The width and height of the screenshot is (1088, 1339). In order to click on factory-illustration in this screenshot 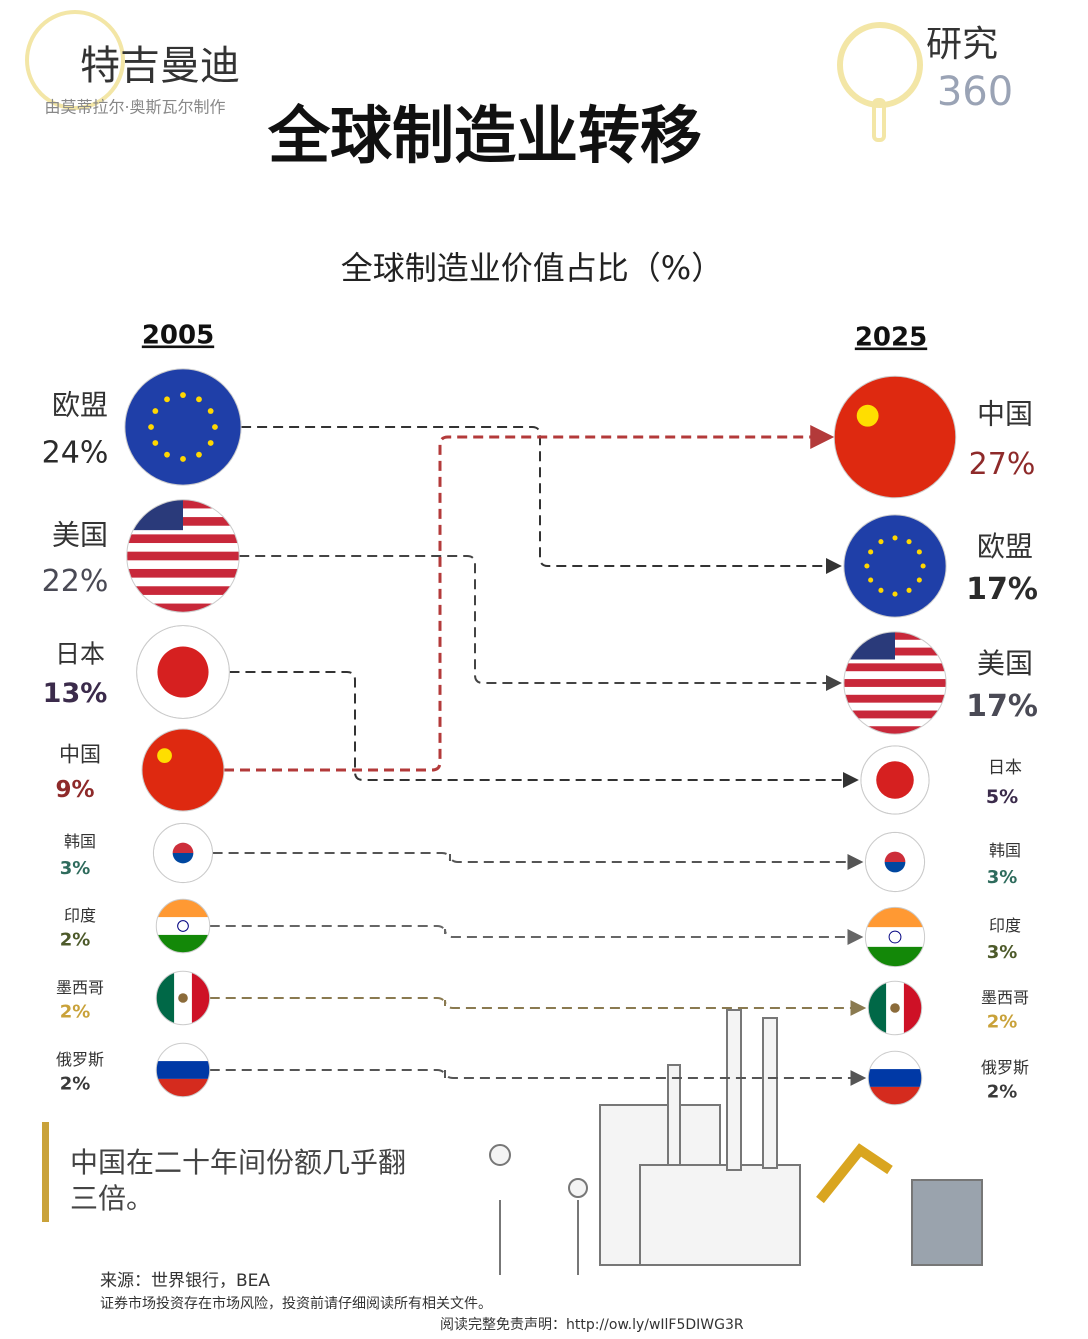, I will do `click(736, 1142)`.